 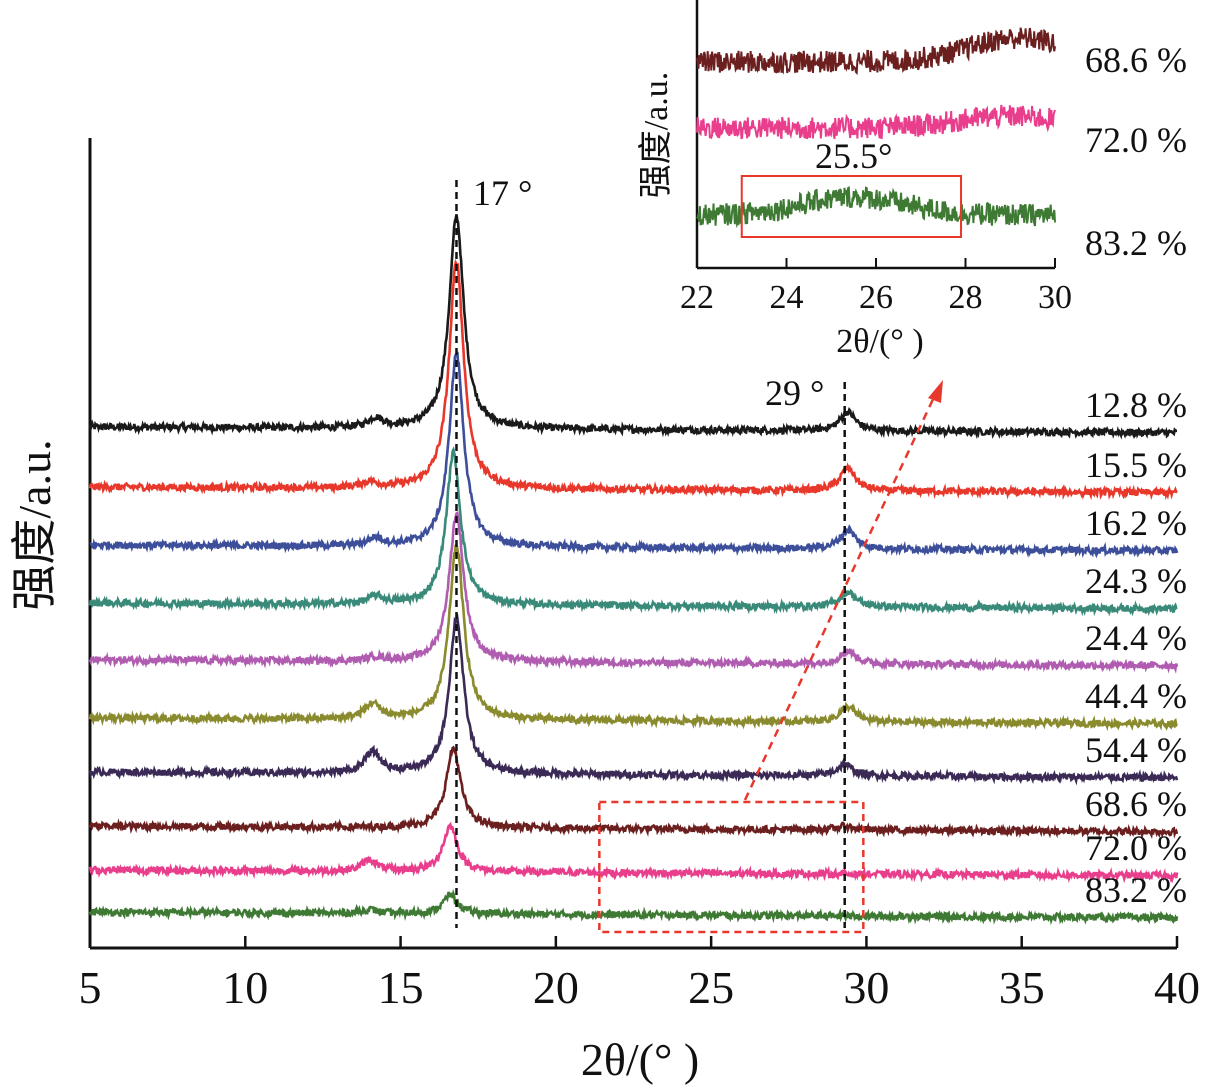 I want to click on main-x-tick-label: 10, so click(x=245, y=987).